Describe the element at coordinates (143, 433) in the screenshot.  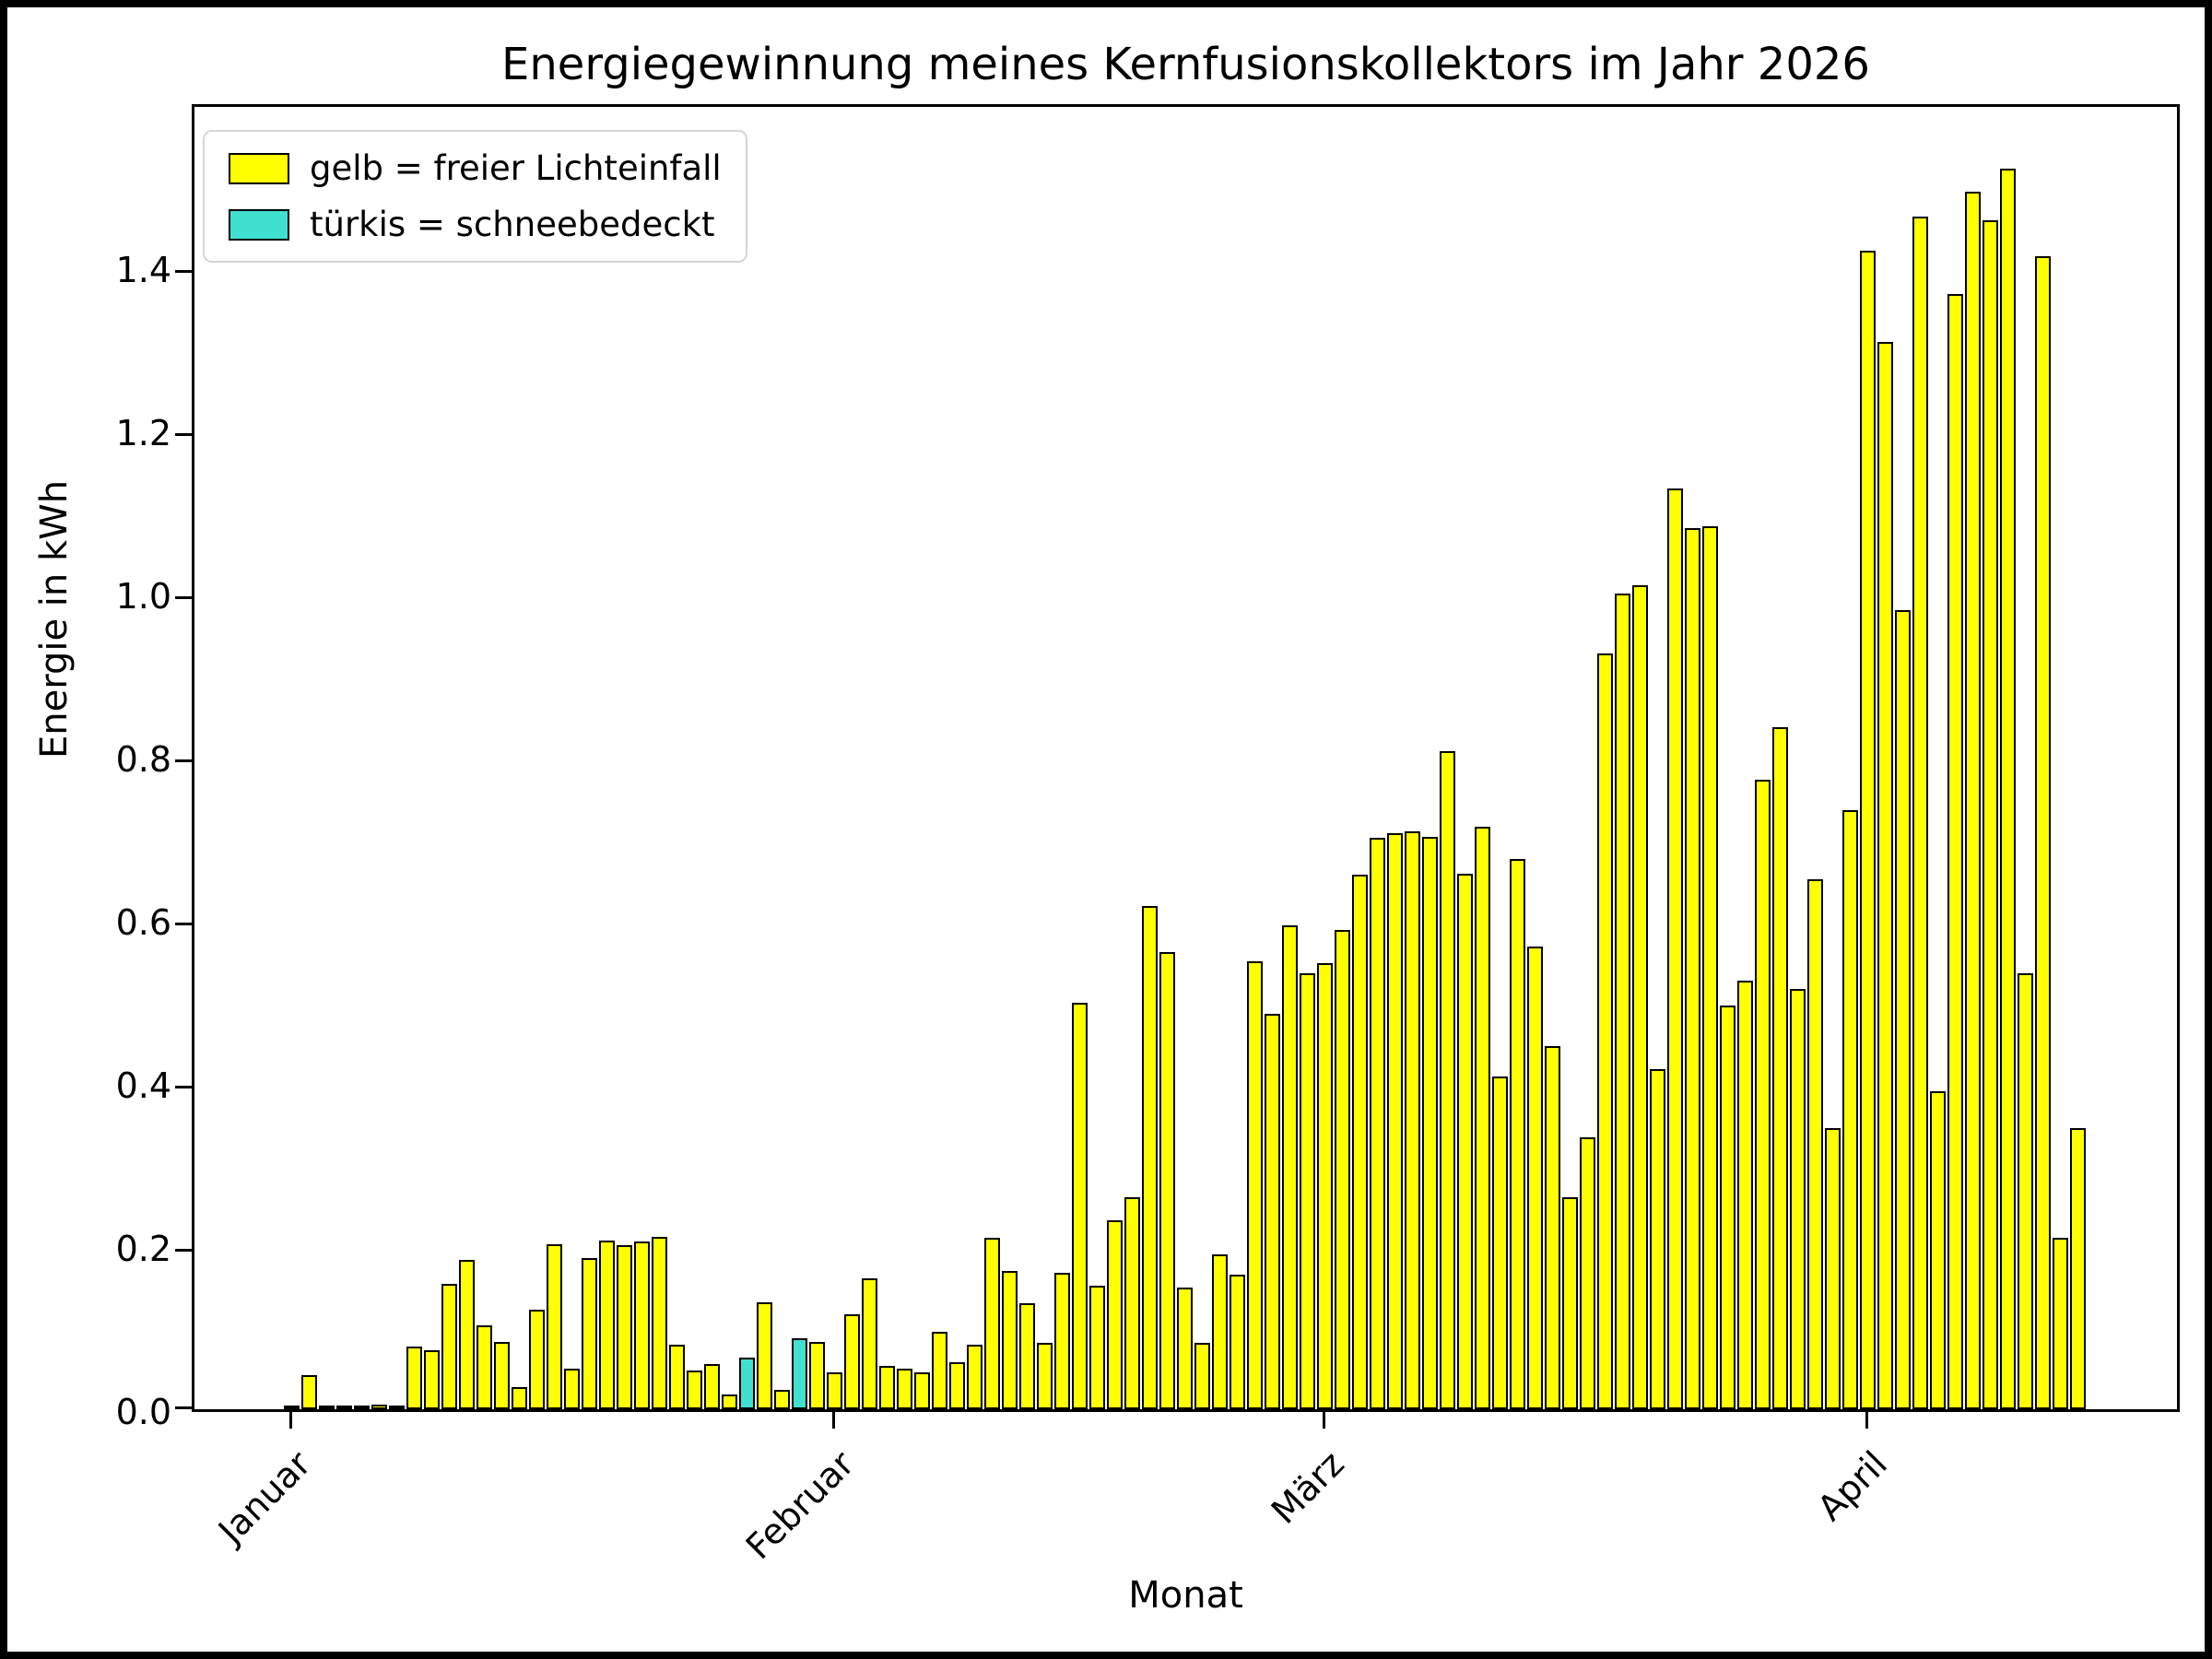
I see `y-tick-label: 1.2` at that location.